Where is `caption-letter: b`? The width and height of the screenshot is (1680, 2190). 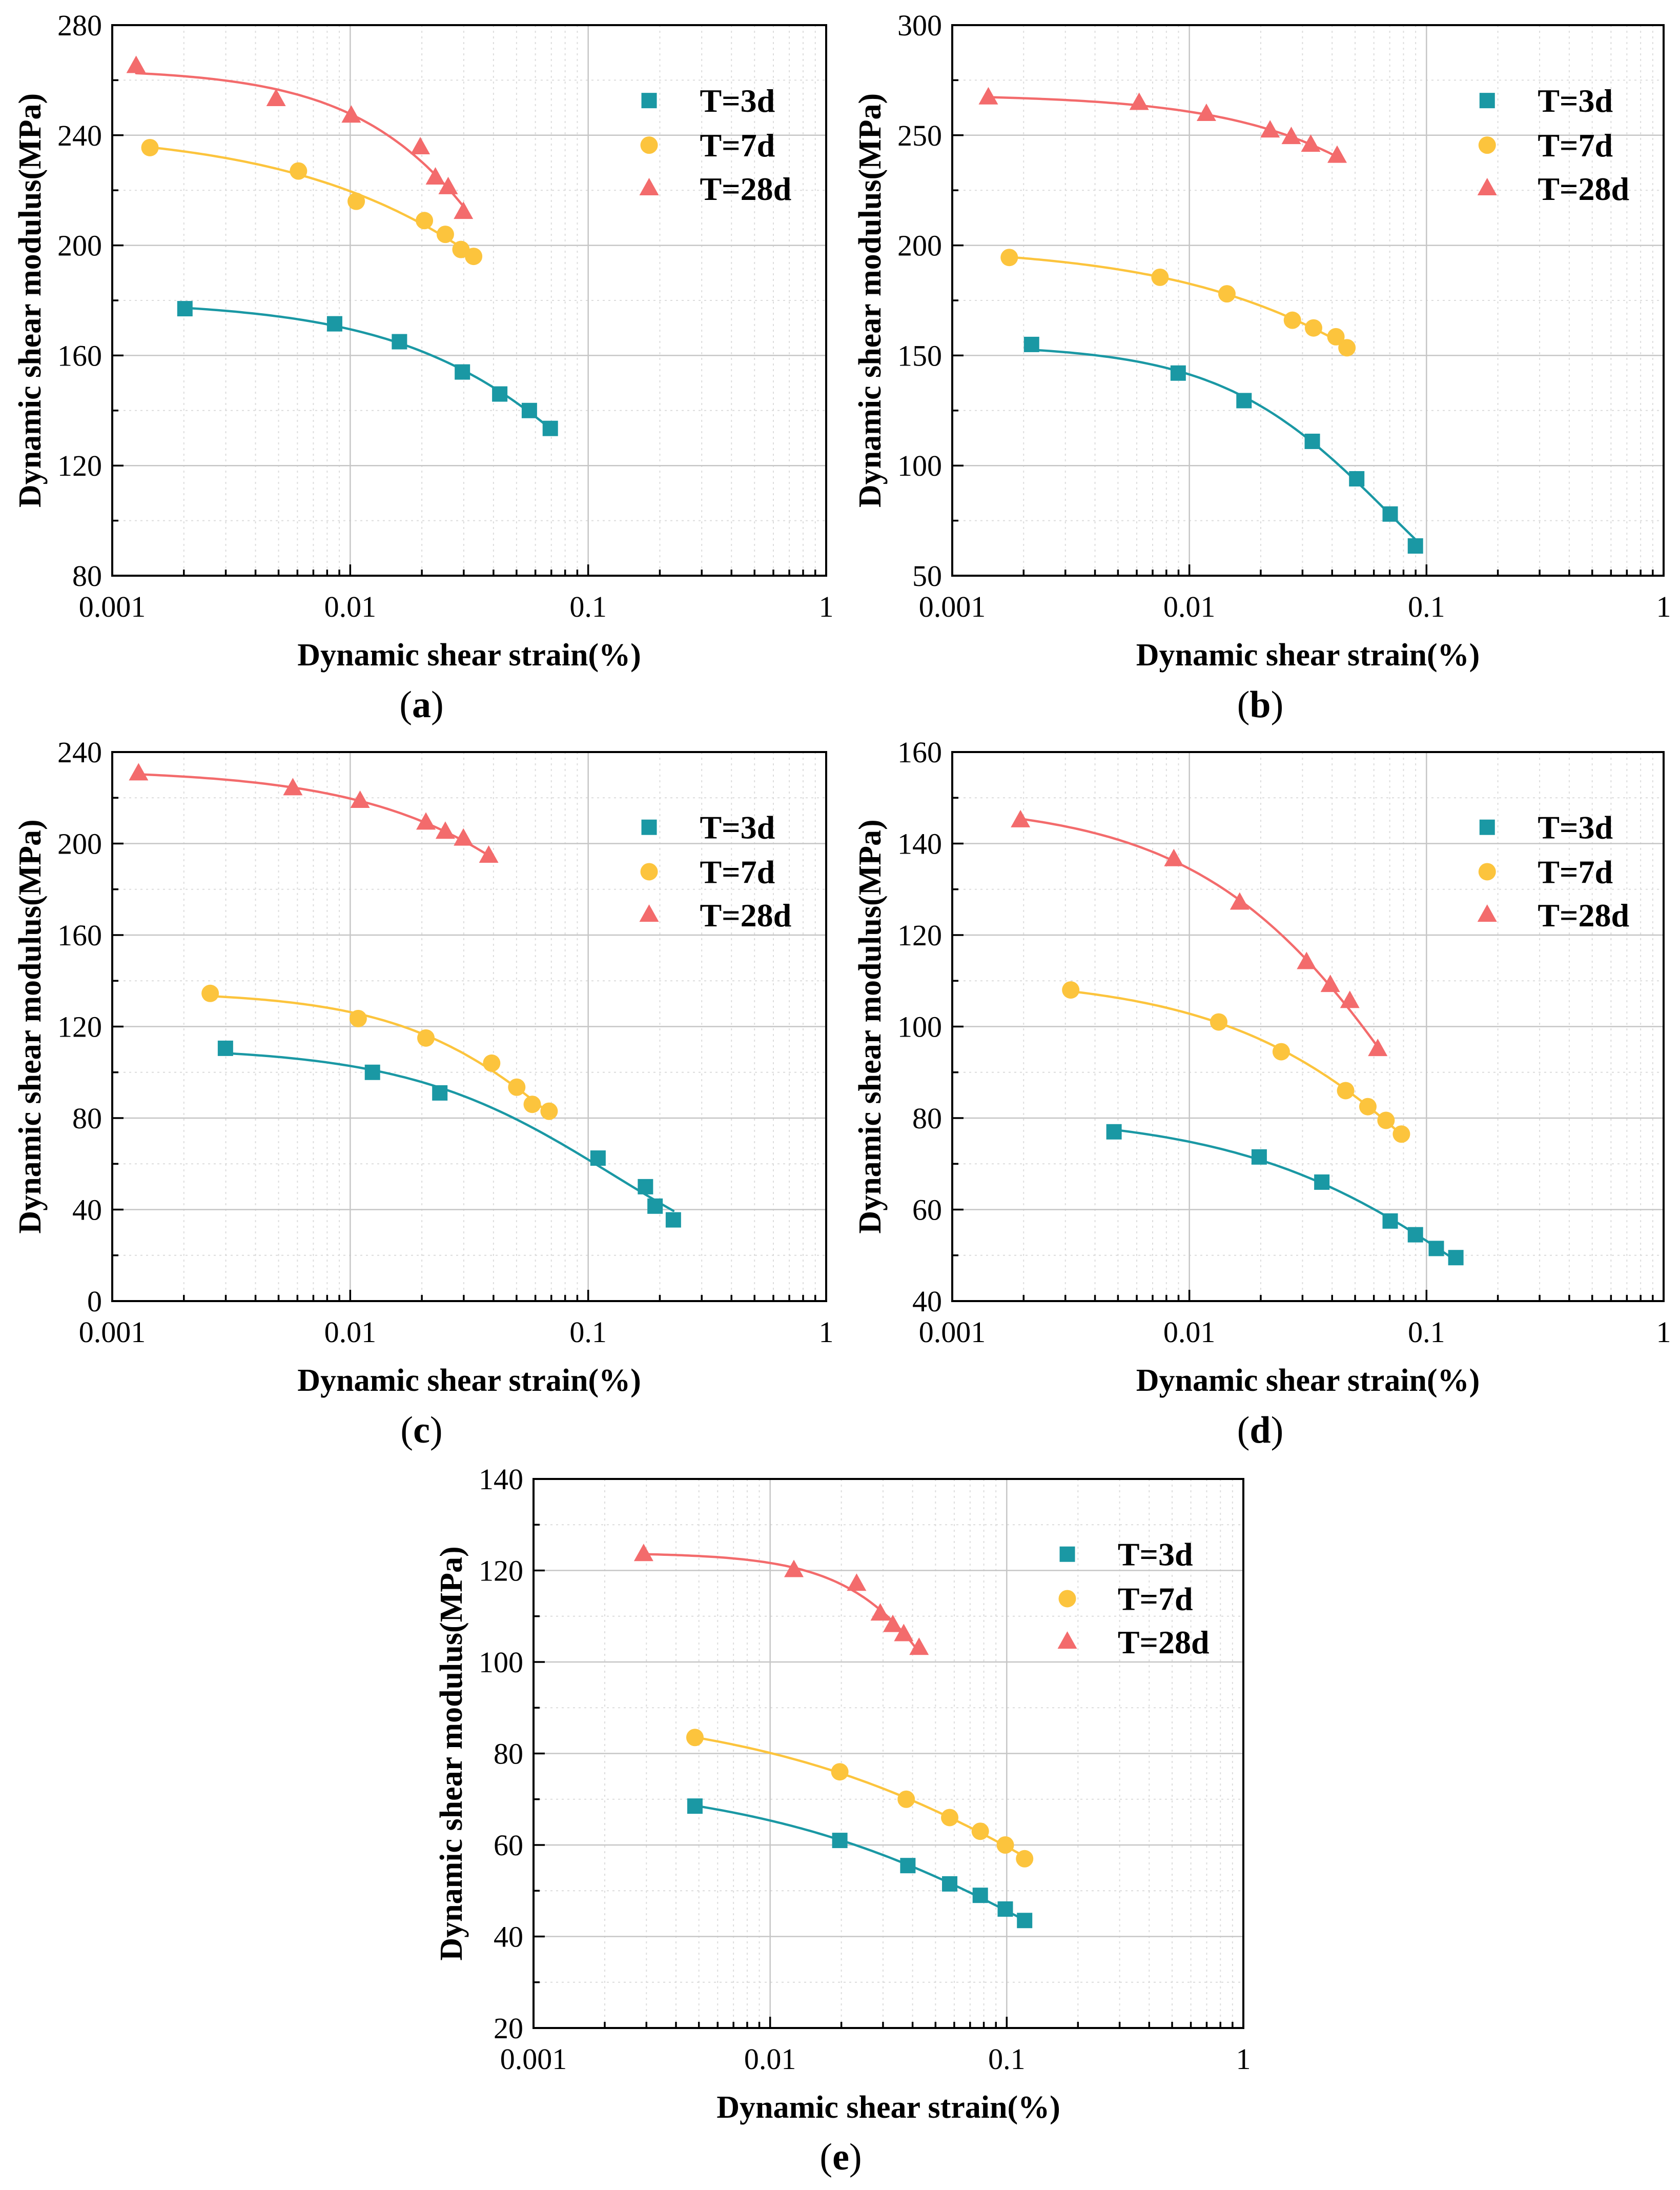
caption-letter: b is located at coordinates (1260, 705).